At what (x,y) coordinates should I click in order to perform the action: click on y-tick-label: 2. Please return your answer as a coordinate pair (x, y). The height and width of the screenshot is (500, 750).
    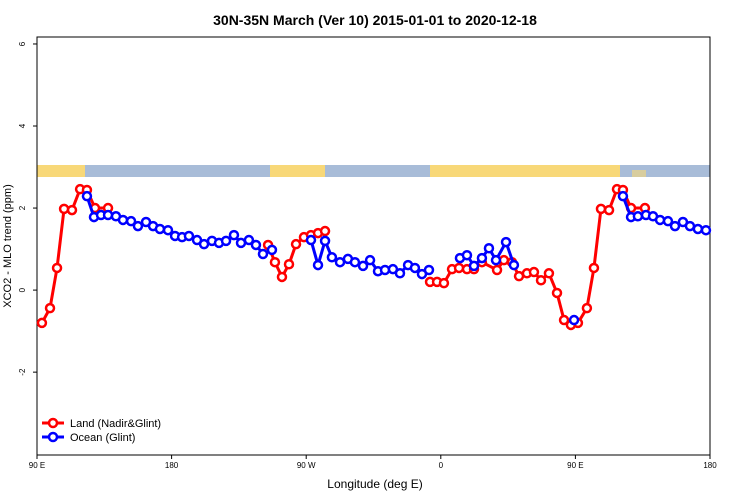
    Looking at the image, I should click on (22, 207).